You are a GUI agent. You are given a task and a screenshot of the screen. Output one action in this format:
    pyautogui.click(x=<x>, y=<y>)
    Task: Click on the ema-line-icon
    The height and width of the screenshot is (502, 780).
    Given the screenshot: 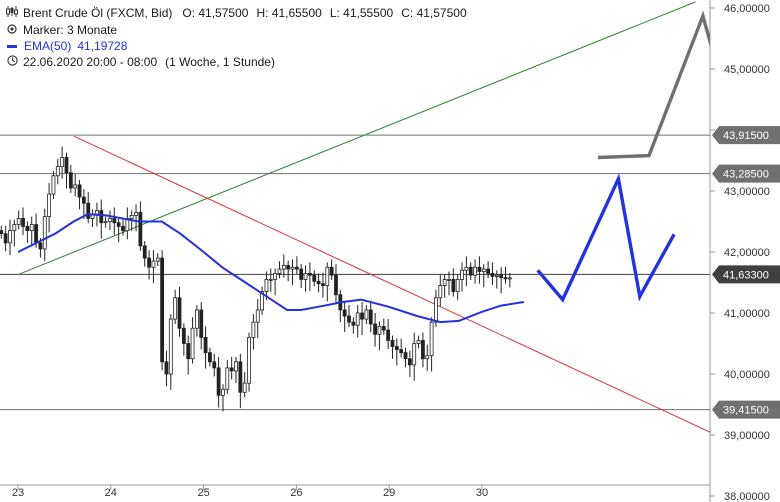 What is the action you would take?
    pyautogui.click(x=12, y=46)
    